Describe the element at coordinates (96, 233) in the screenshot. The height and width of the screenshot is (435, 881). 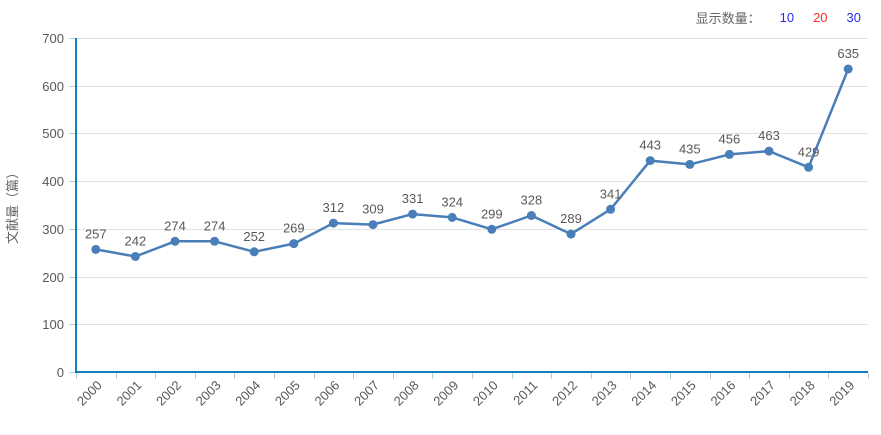
I see `svg-text: 257` at that location.